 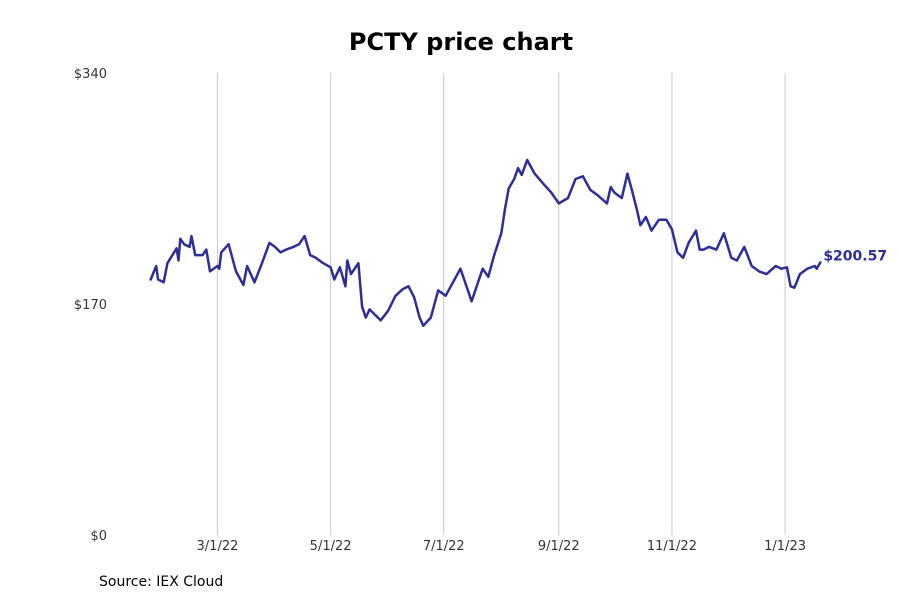 I want to click on x-tick-label: 1/1/23, so click(x=785, y=546).